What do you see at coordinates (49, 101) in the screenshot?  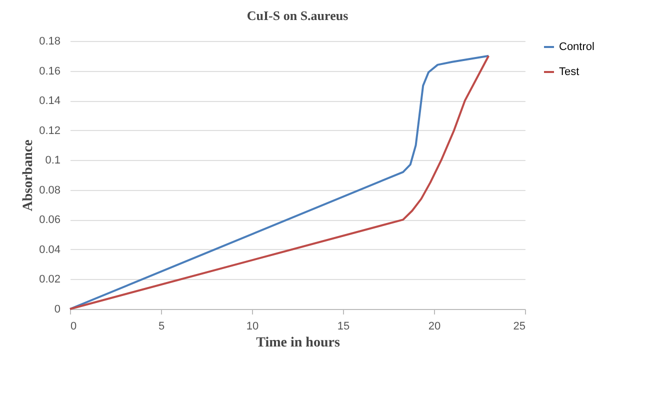 I see `y-tick-label: 0.14` at bounding box center [49, 101].